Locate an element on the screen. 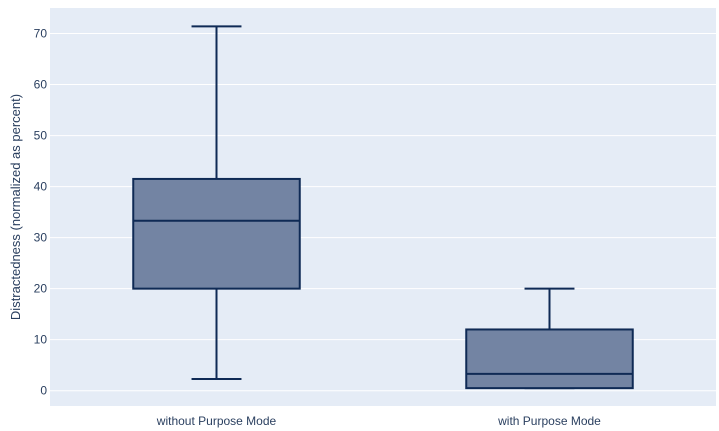 The width and height of the screenshot is (719, 431). y-tick-label: 20 is located at coordinates (41, 289).